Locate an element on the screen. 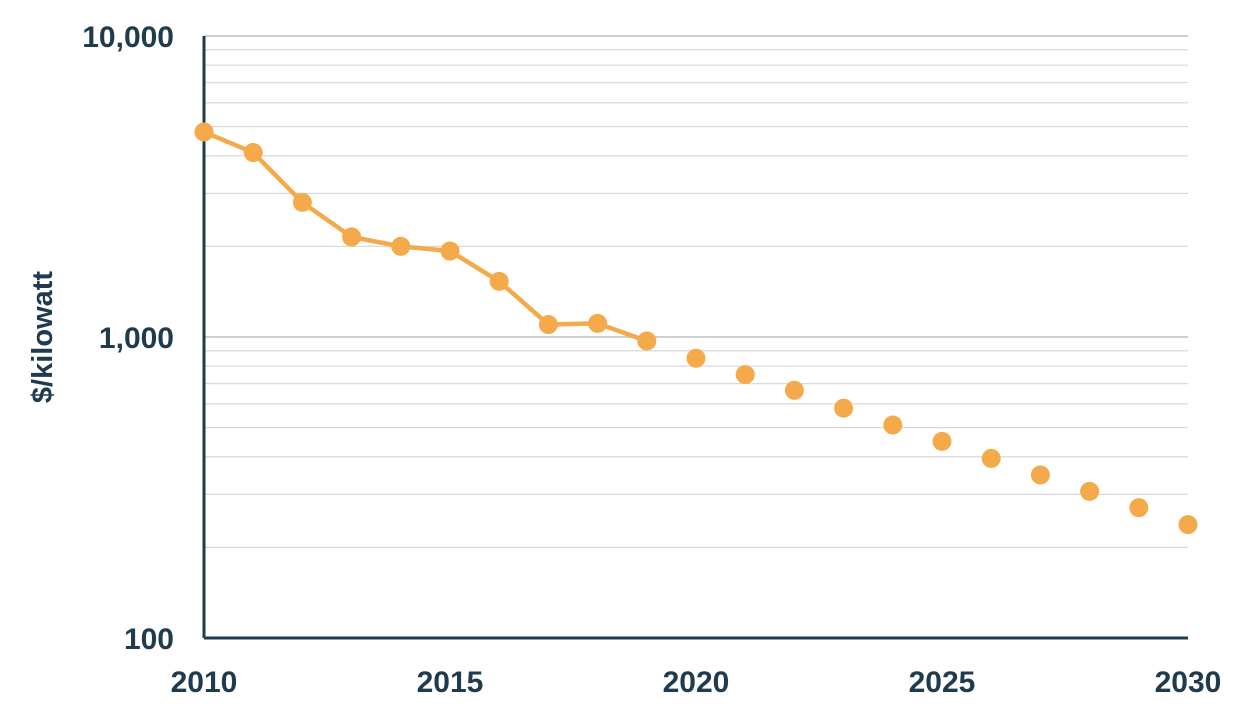  x-tick-label: 2015 is located at coordinates (450, 682).